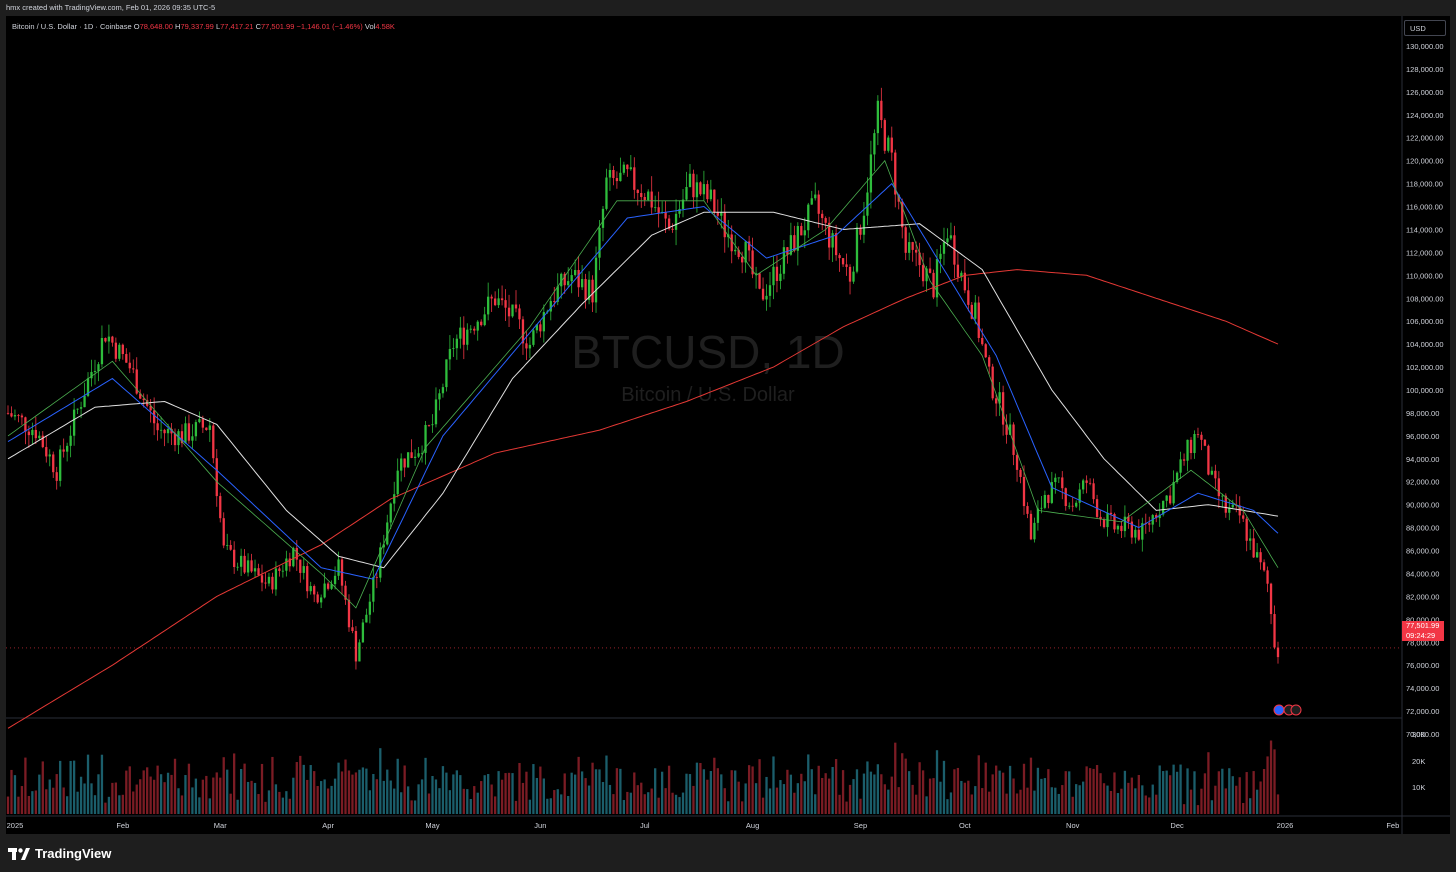 The image size is (1456, 872). What do you see at coordinates (1425, 390) in the screenshot?
I see `price-tick-label: 100,000.00` at bounding box center [1425, 390].